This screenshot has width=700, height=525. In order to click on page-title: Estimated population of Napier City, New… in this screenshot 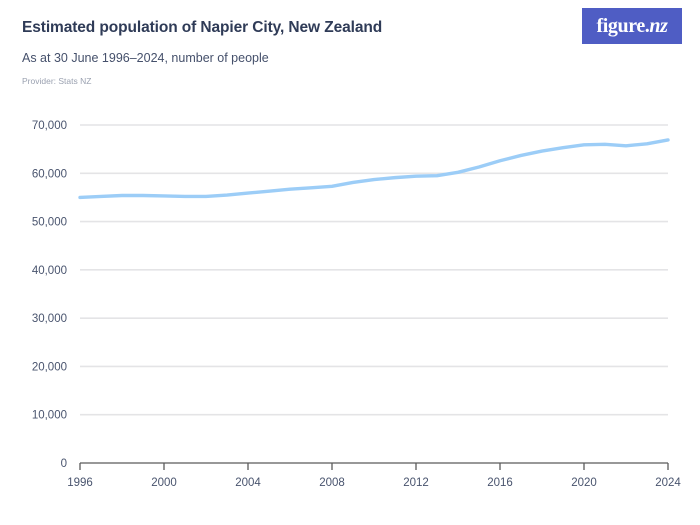, I will do `click(202, 27)`.